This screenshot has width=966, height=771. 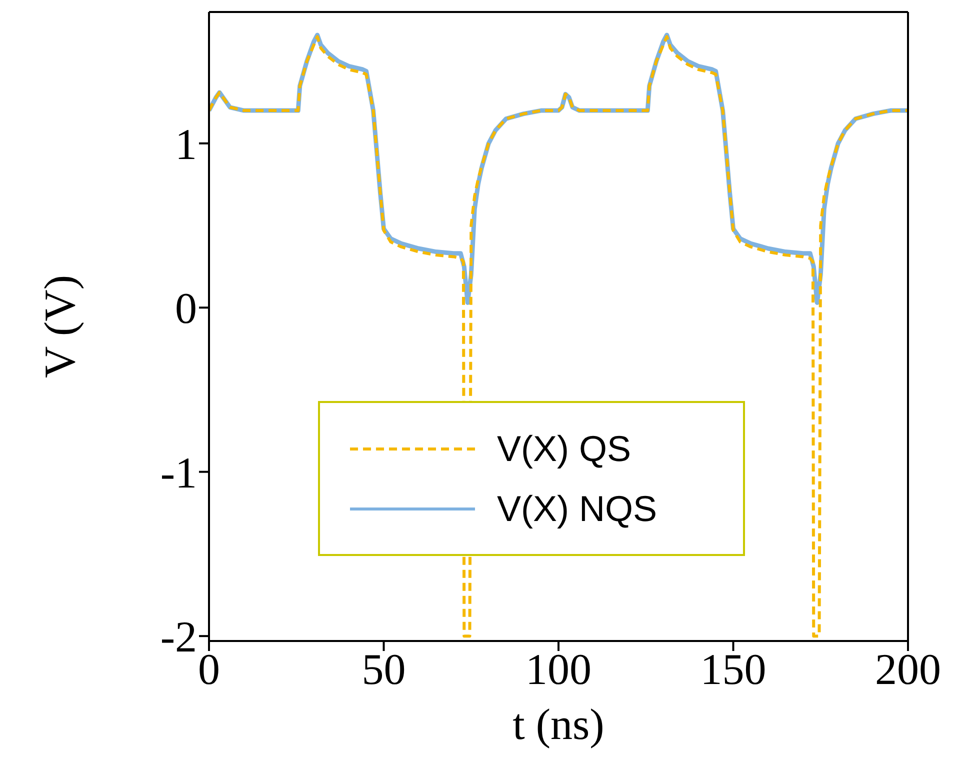 What do you see at coordinates (178, 473) in the screenshot?
I see `y-tick-label: -1` at bounding box center [178, 473].